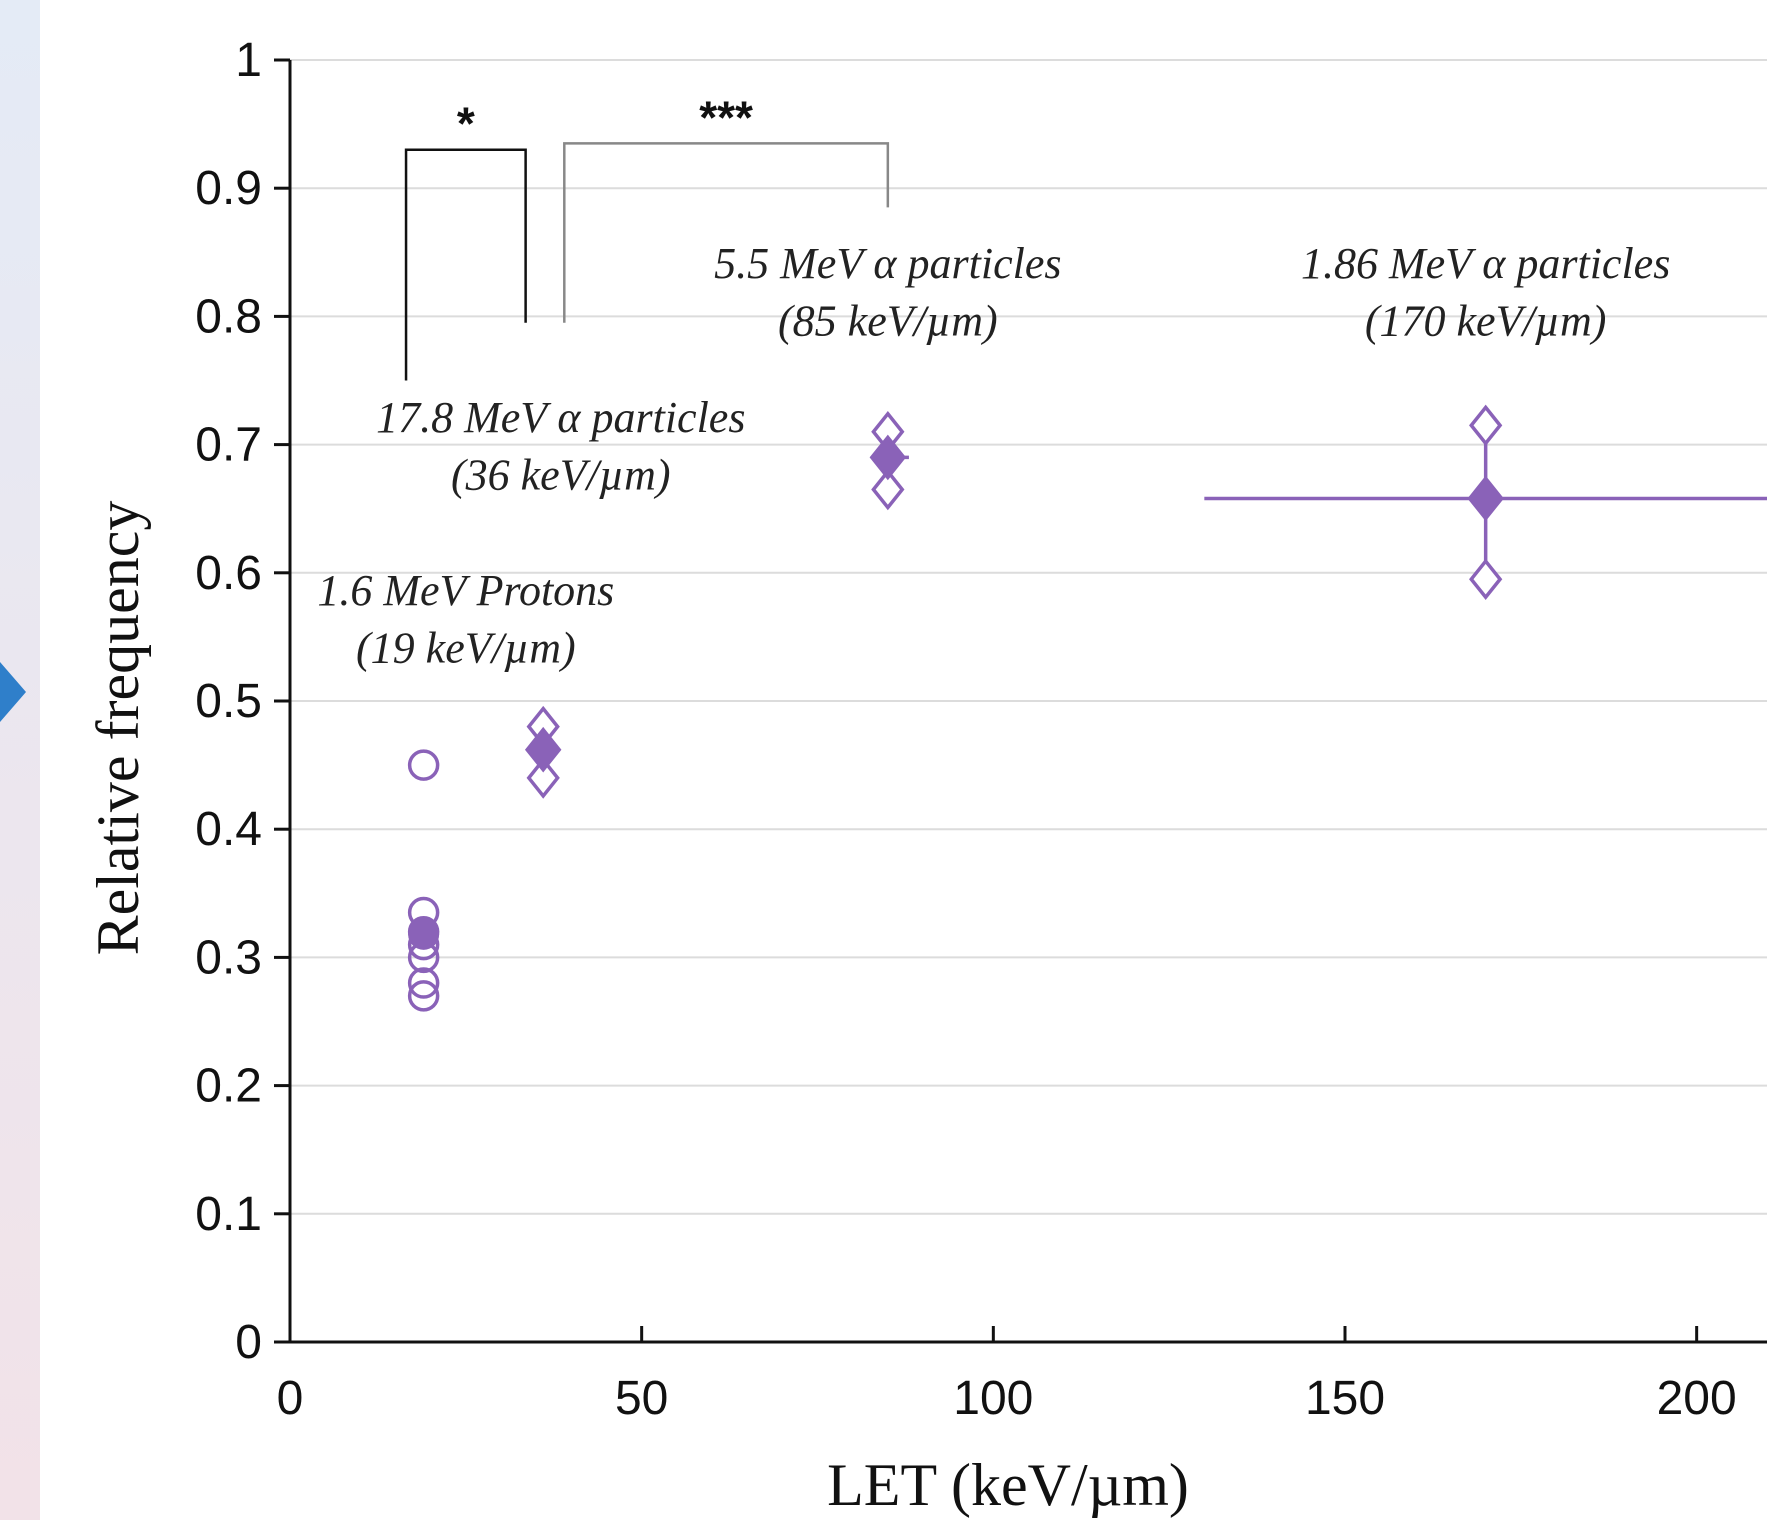 This screenshot has width=1767, height=1520. Describe the element at coordinates (228, 701) in the screenshot. I see `y-tick-label: 0.5` at that location.